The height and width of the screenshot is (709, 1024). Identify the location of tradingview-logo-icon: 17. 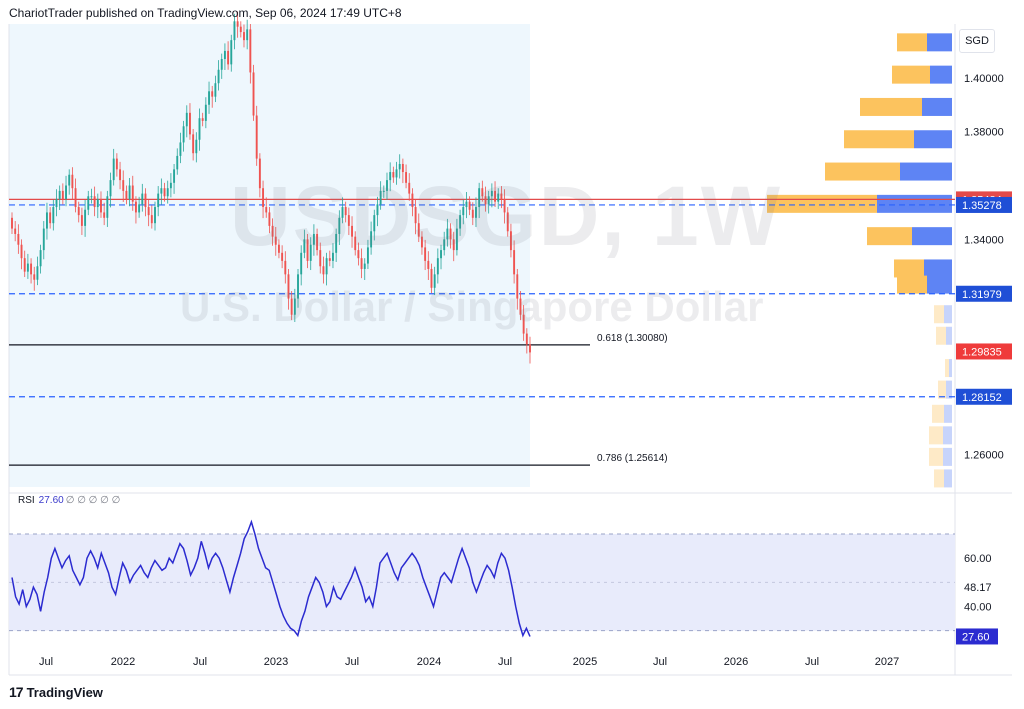
(16, 692).